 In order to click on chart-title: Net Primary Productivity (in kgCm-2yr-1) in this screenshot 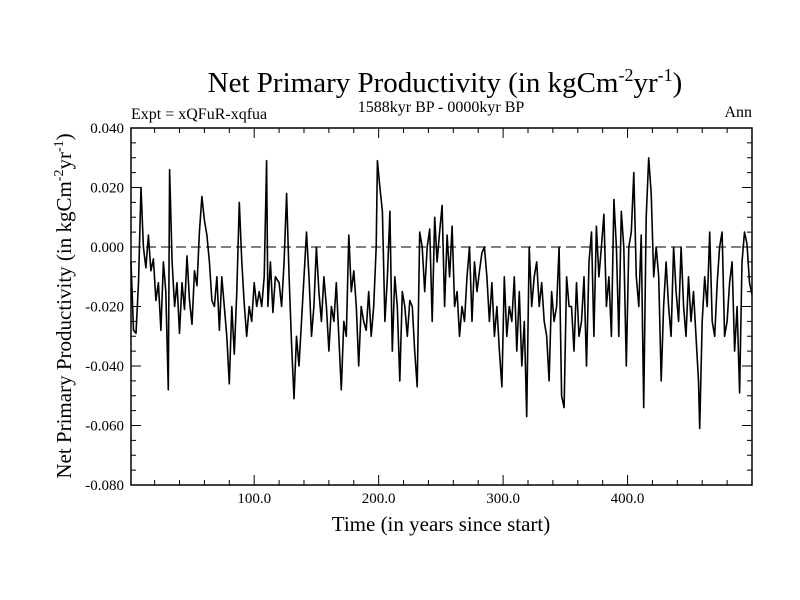, I will do `click(445, 82)`.